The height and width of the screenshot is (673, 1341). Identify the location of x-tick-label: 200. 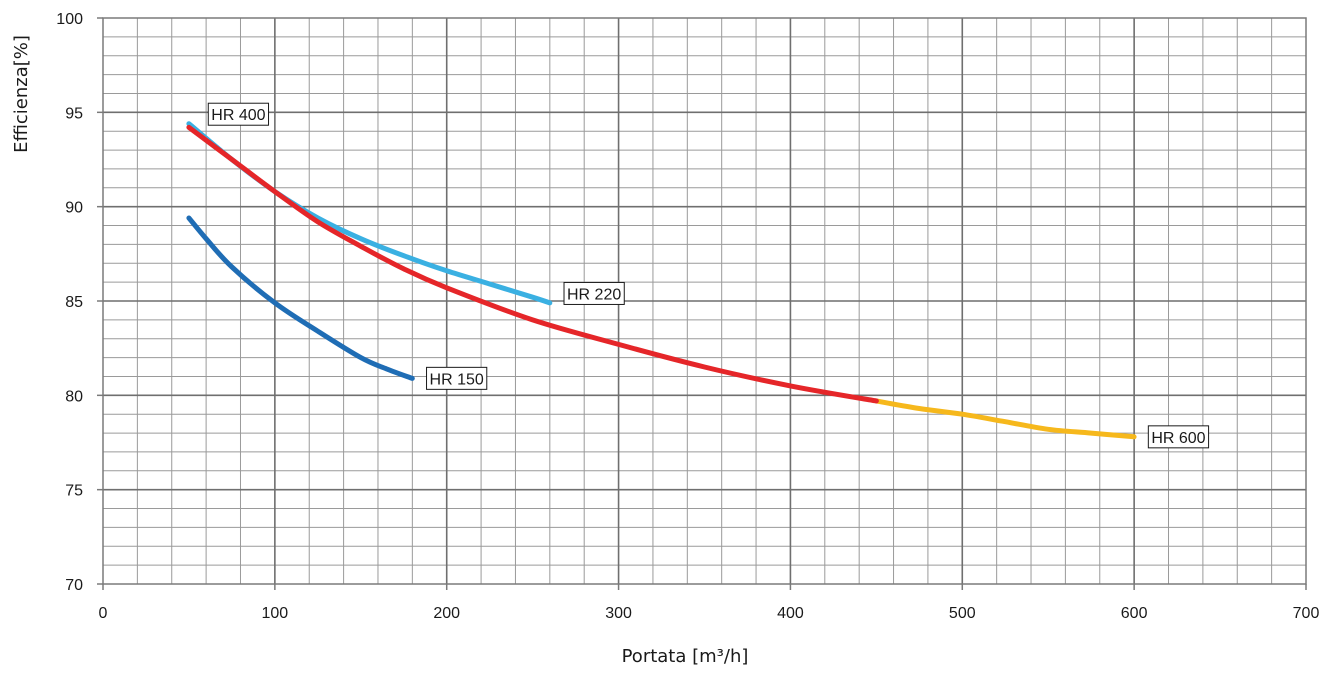
(446, 613).